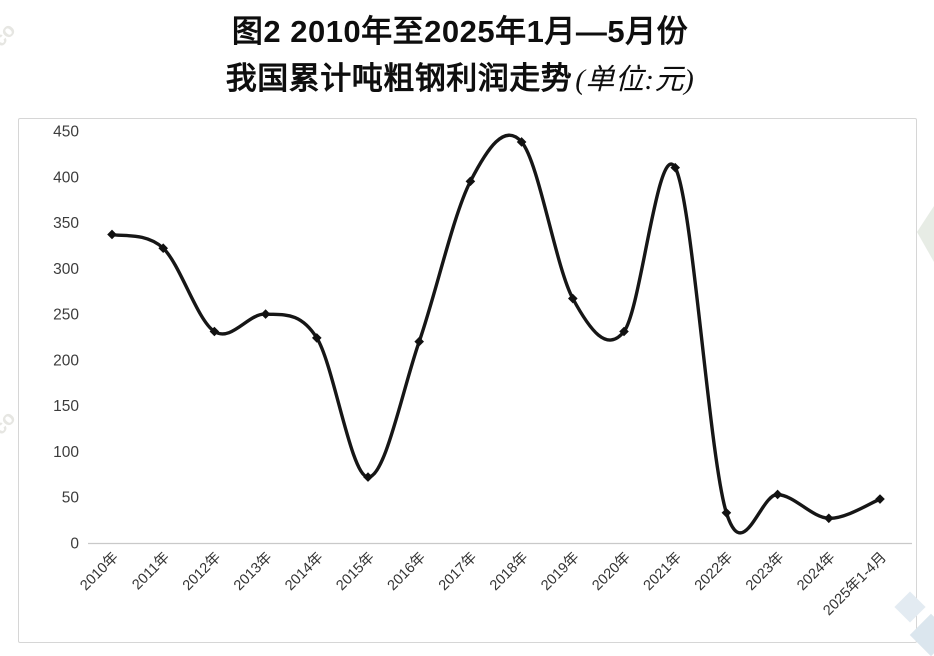 The width and height of the screenshot is (934, 656). I want to click on x-tick-label: 2012年, so click(201, 571).